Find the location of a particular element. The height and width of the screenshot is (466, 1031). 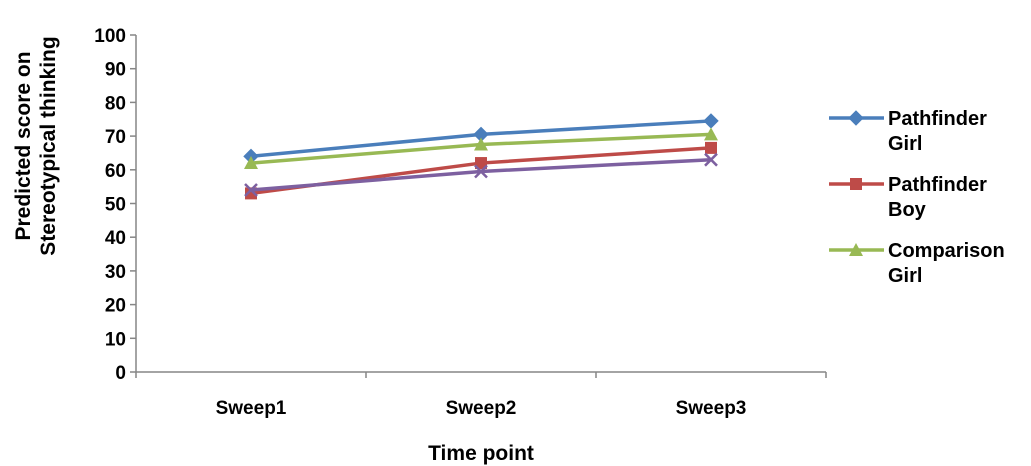

x-tick-label: Sweep1 is located at coordinates (251, 408).